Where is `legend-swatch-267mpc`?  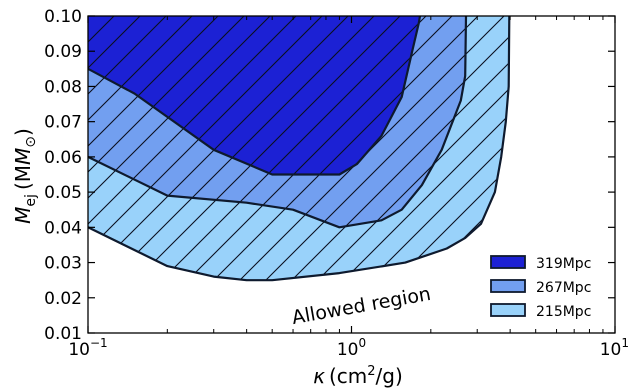 legend-swatch-267mpc is located at coordinates (508, 286).